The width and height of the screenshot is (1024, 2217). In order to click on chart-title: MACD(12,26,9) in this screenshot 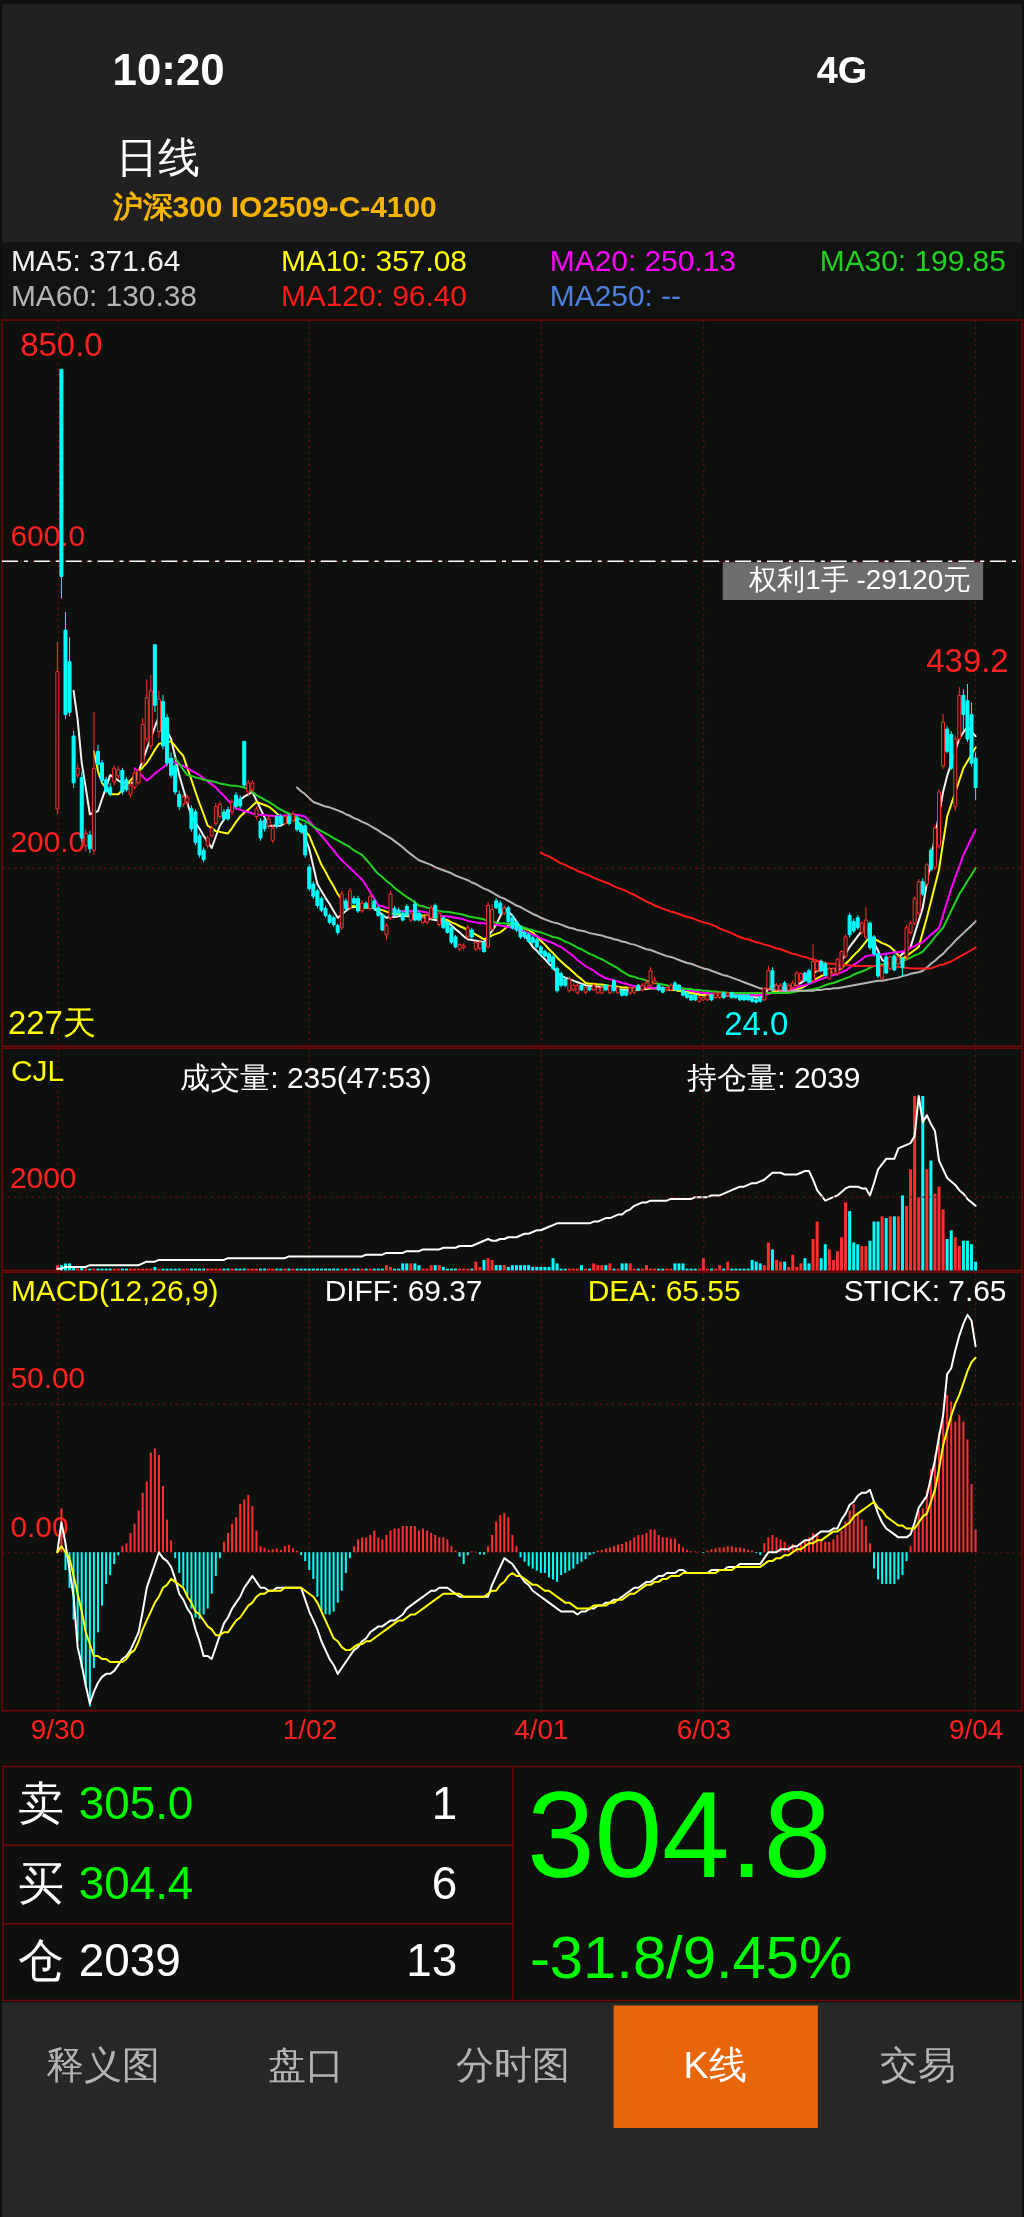, I will do `click(114, 1291)`.